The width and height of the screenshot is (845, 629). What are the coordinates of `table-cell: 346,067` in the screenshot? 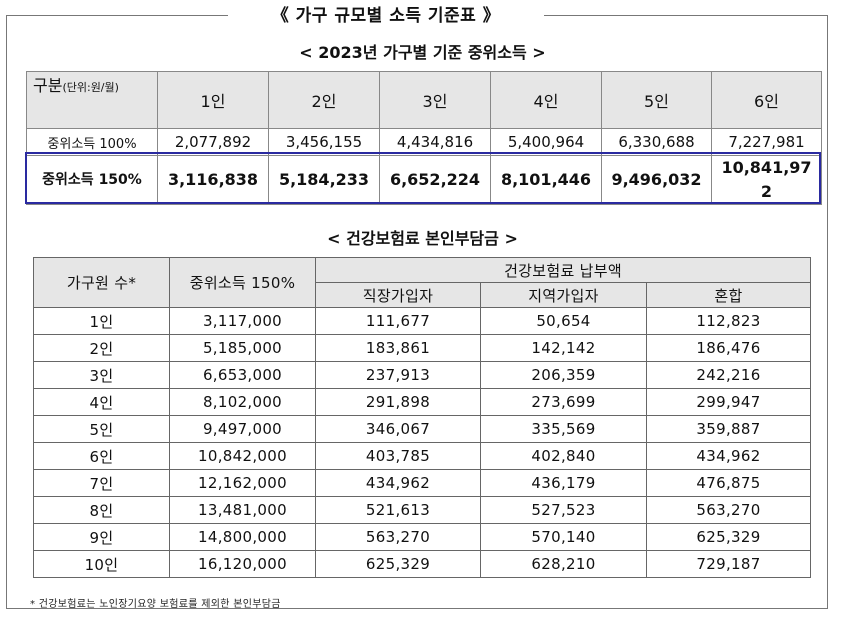 It's located at (398, 429).